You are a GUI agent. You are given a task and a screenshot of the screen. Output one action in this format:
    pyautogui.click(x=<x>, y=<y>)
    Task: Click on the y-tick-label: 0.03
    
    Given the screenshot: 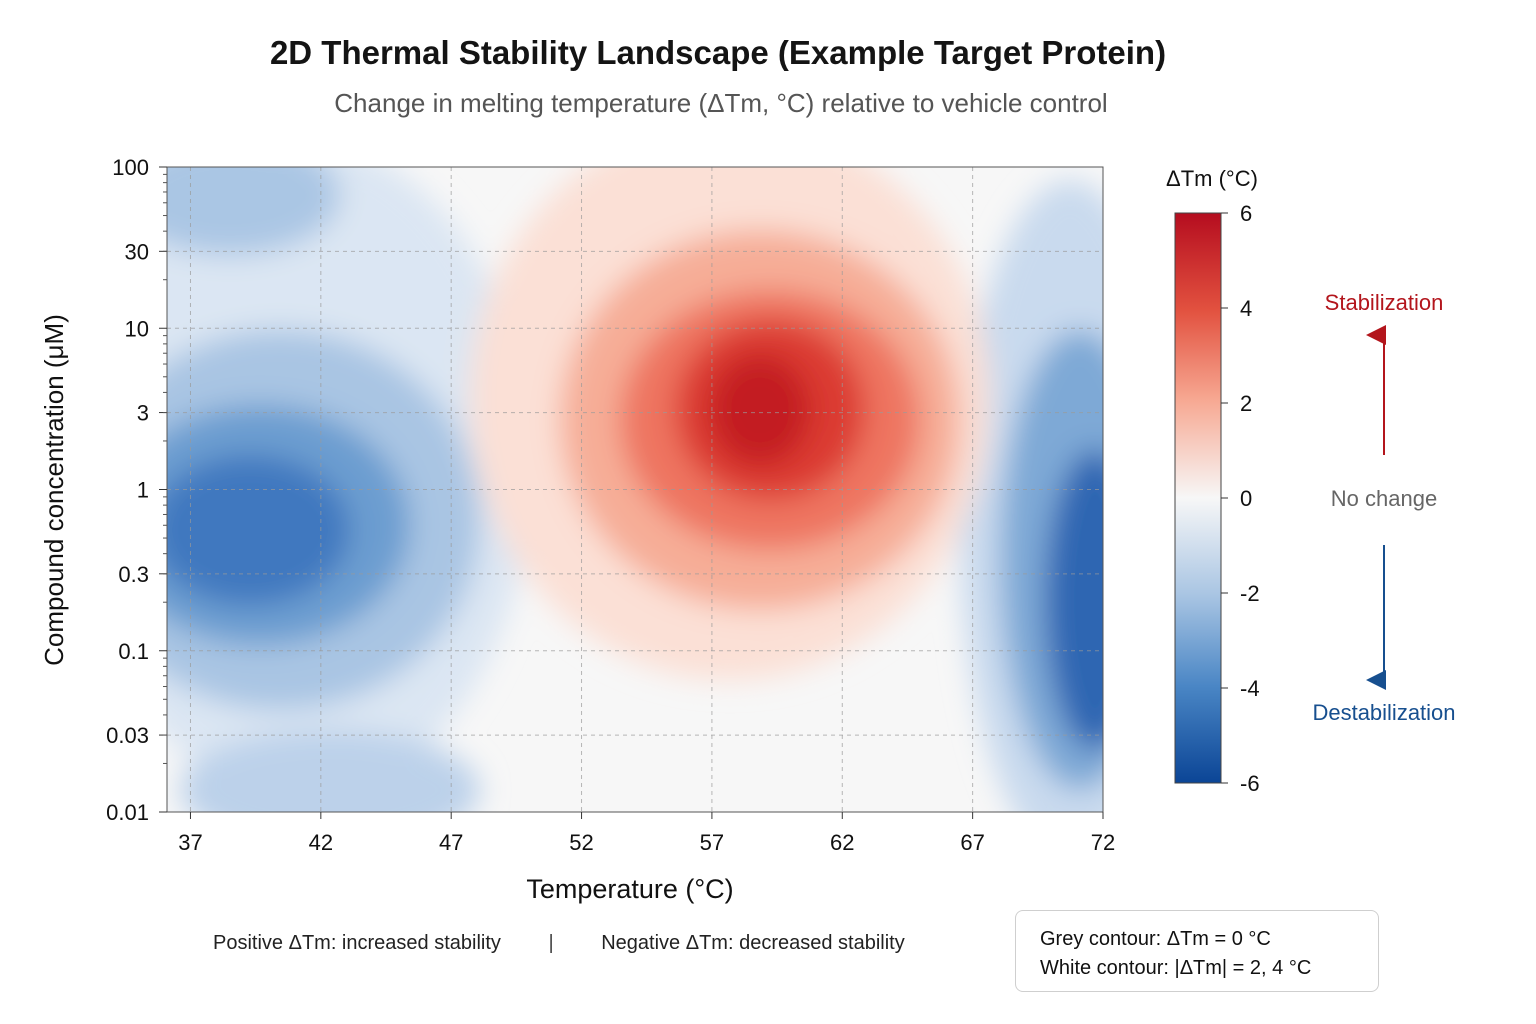 What is the action you would take?
    pyautogui.click(x=127, y=735)
    